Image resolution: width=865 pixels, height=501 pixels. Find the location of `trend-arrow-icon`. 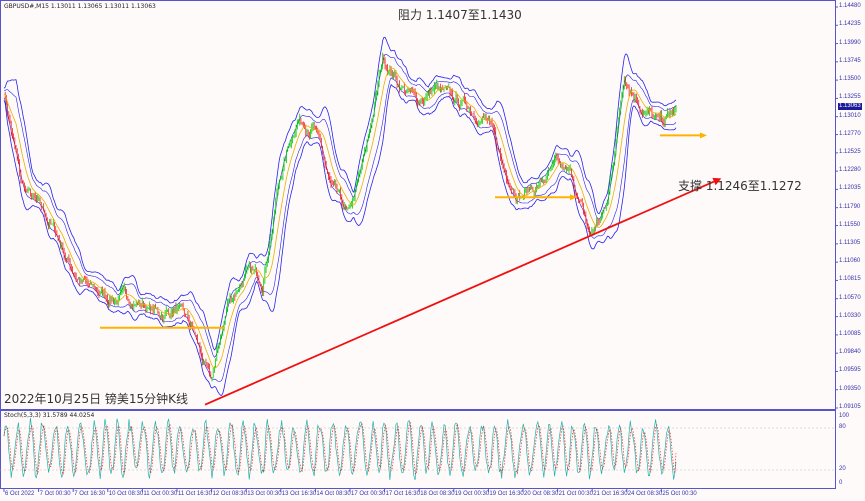

trend-arrow-icon is located at coordinates (717, 181).